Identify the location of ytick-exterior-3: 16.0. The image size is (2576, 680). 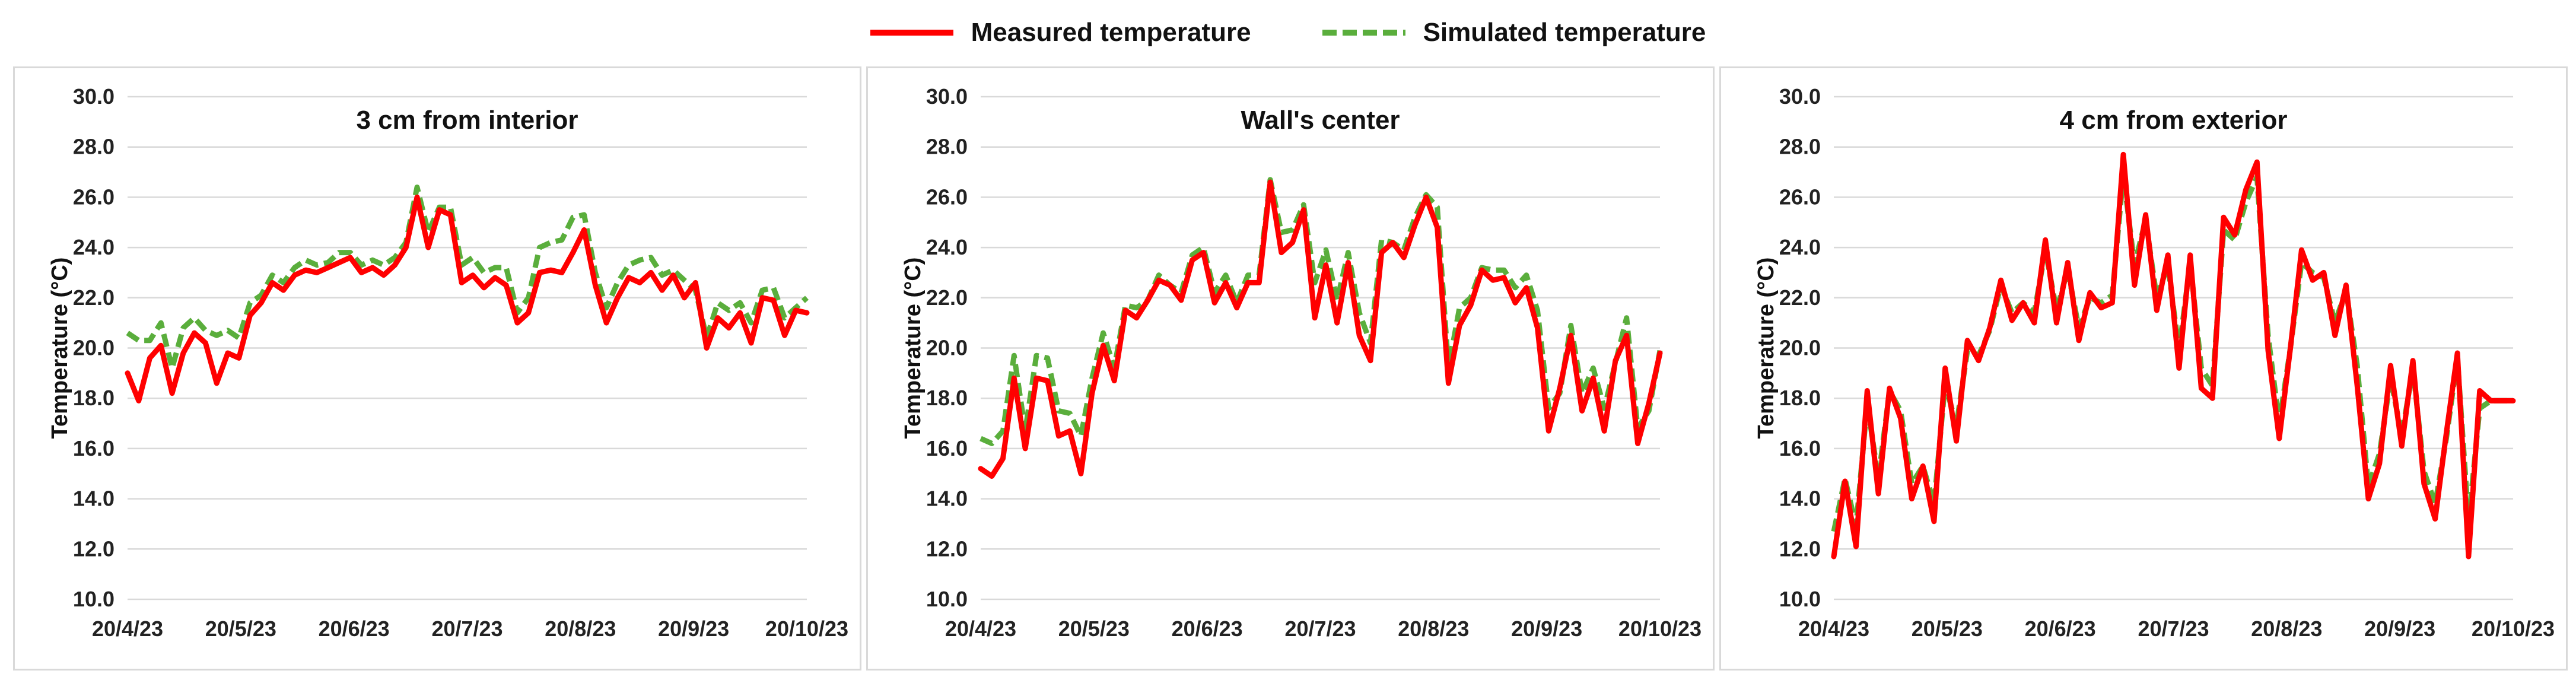
(1800, 448).